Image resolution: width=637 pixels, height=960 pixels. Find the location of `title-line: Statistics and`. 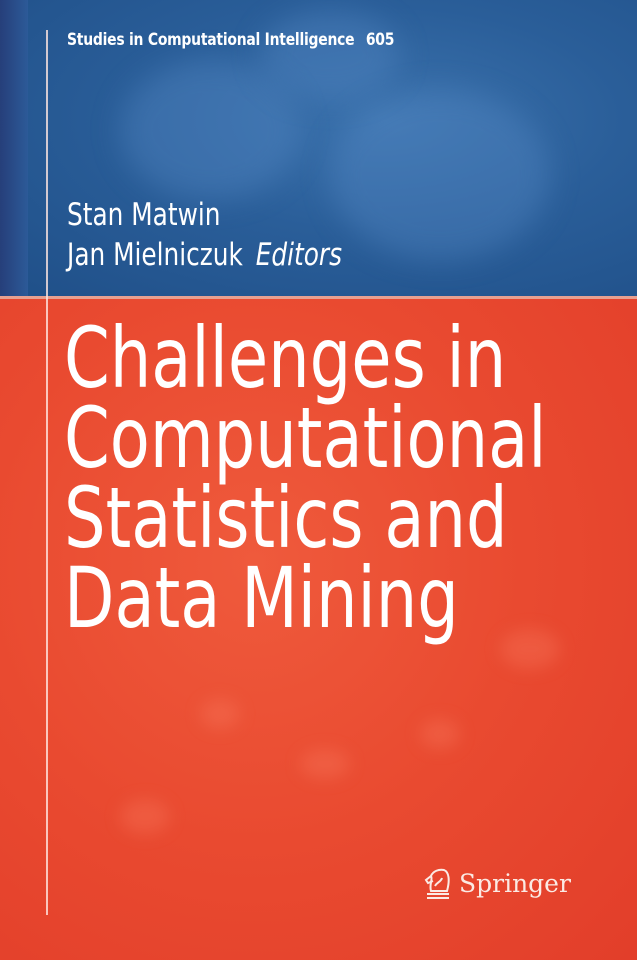

title-line: Statistics and is located at coordinates (286, 518).